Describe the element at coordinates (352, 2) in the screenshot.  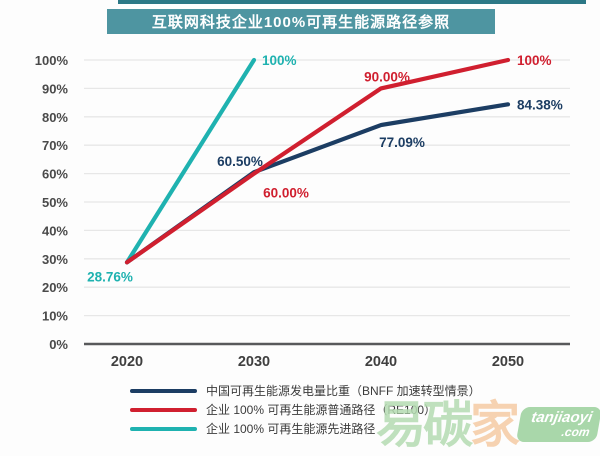
I see `banner-top-strip` at that location.